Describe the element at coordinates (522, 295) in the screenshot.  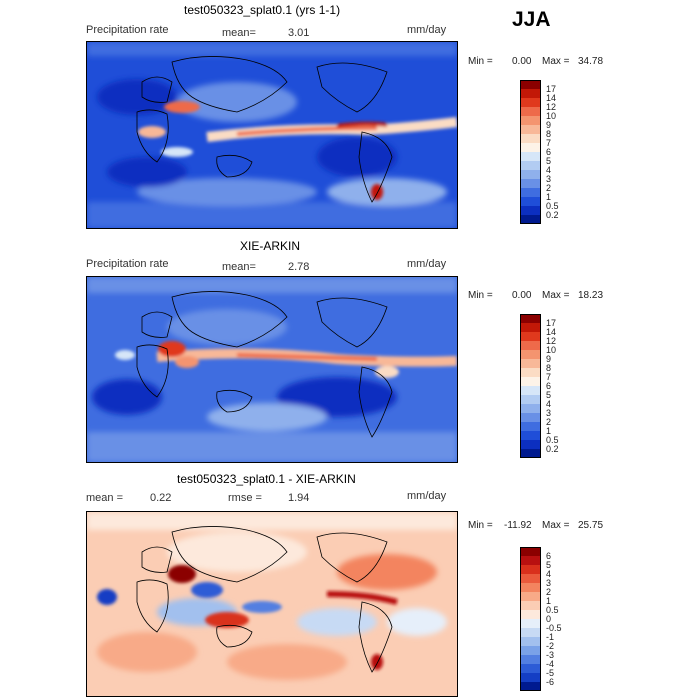
I see `panel-obs-min-value: 0.00` at that location.